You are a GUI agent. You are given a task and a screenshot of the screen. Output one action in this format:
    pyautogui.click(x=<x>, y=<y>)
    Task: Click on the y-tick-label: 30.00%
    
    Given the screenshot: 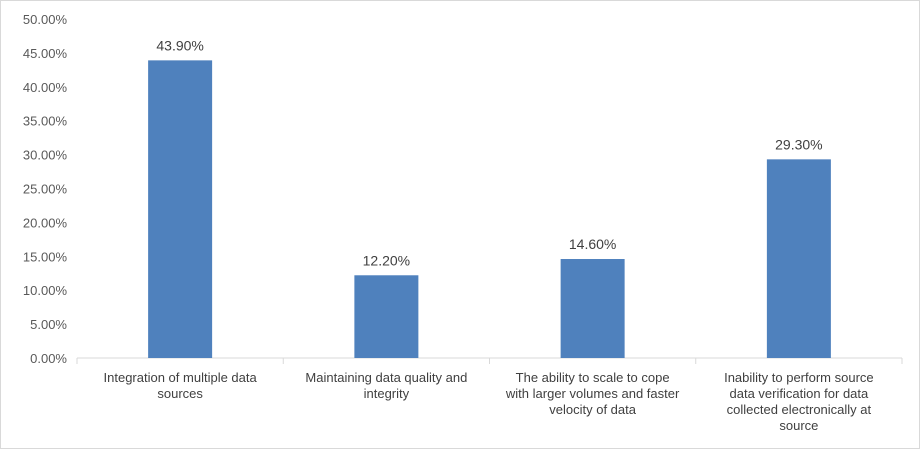 What is the action you would take?
    pyautogui.click(x=45, y=155)
    